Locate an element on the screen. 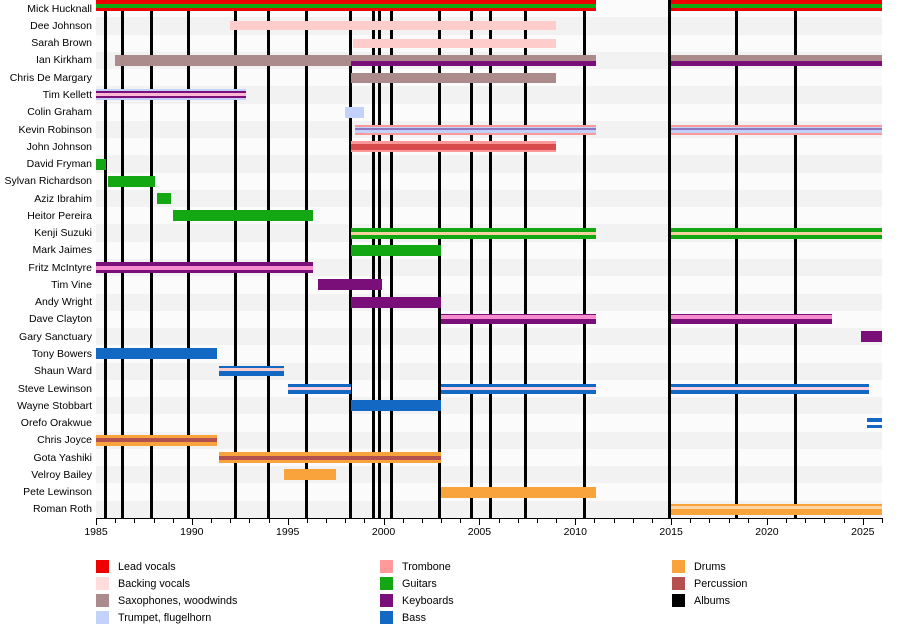  member-label: Sylvan Richardson is located at coordinates (48, 181).